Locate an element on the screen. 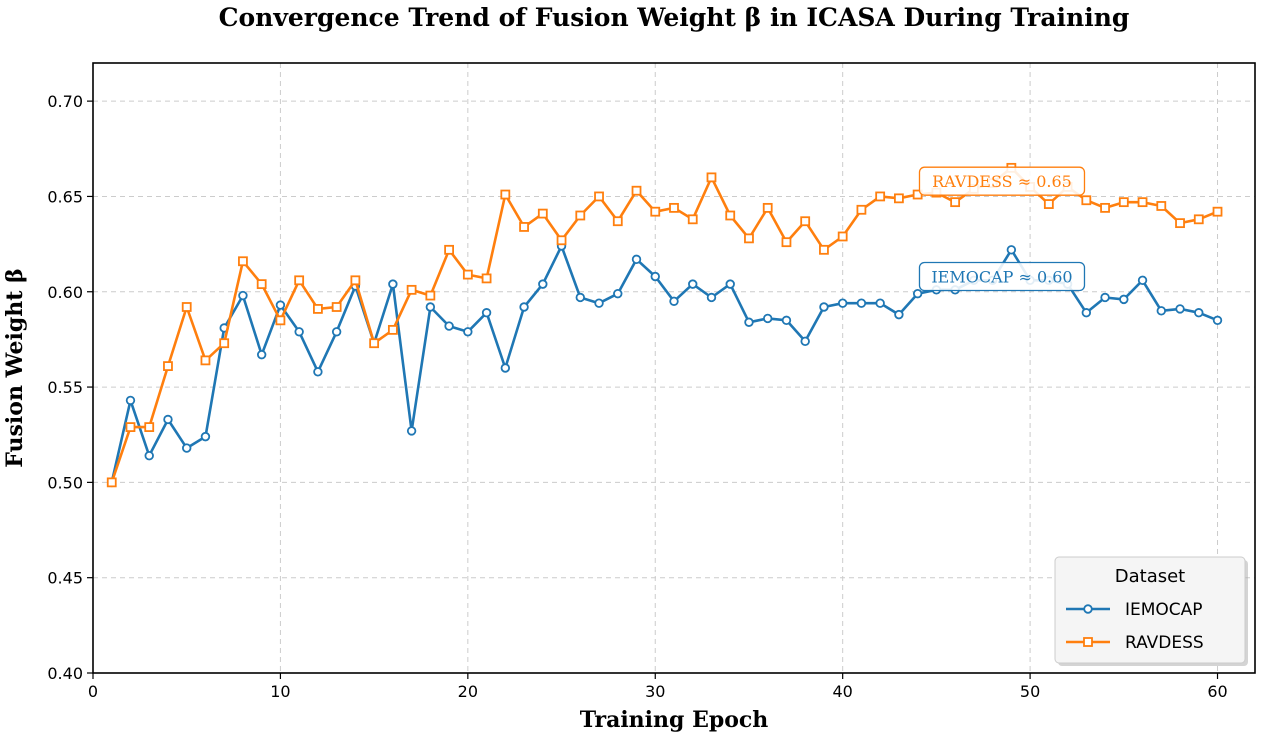 The height and width of the screenshot is (740, 1261). legend-title: Dataset is located at coordinates (1150, 576).